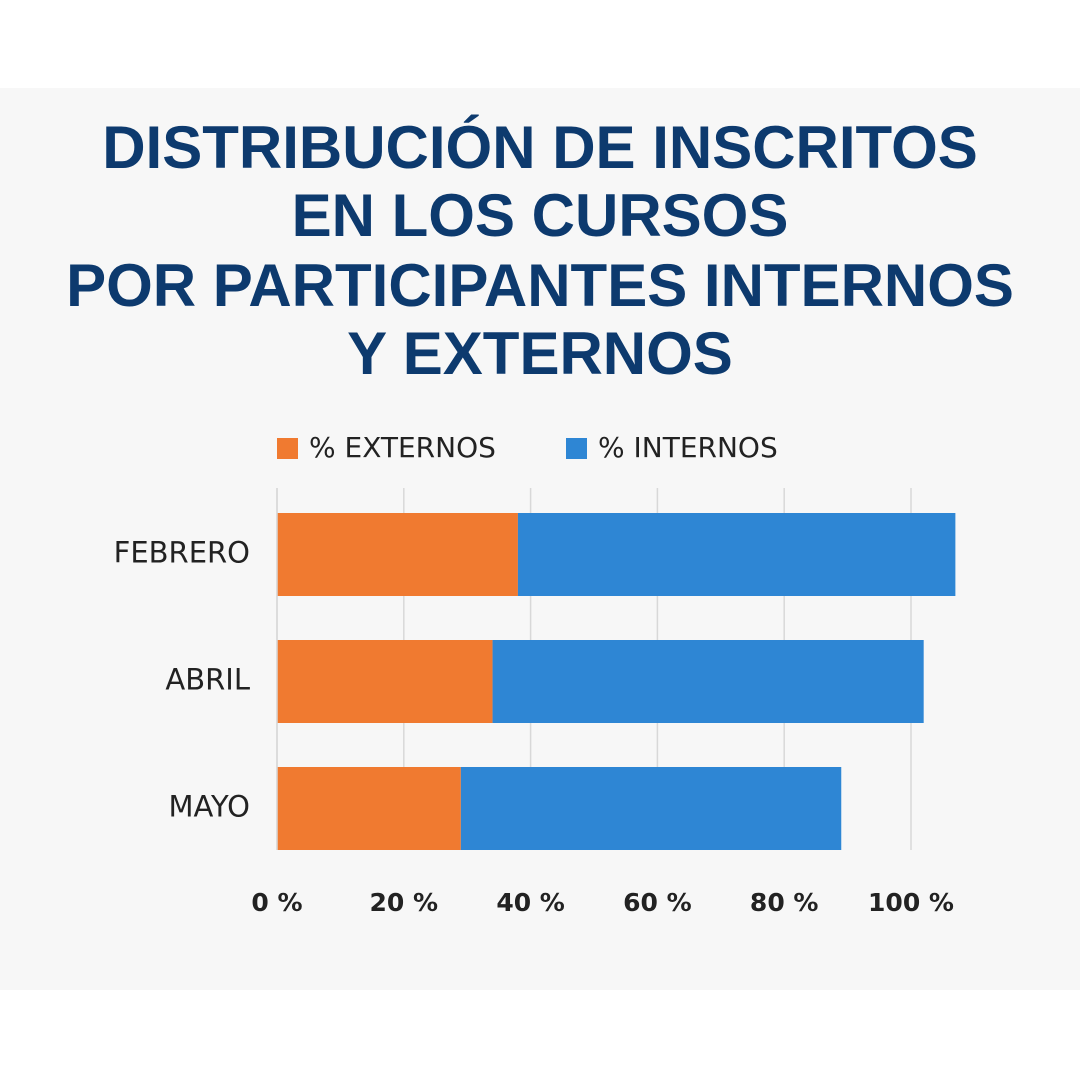  What do you see at coordinates (540, 285) in the screenshot?
I see `chart-title: POR PARTICIPANTES INTERNOS` at bounding box center [540, 285].